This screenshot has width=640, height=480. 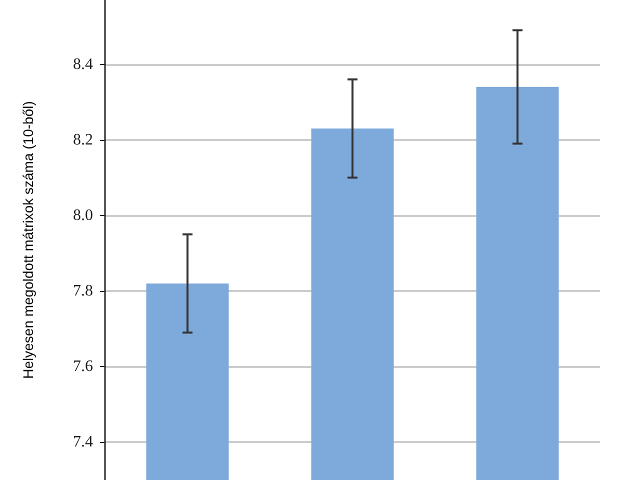 I want to click on y-tick-label: 7.4, so click(x=83, y=442).